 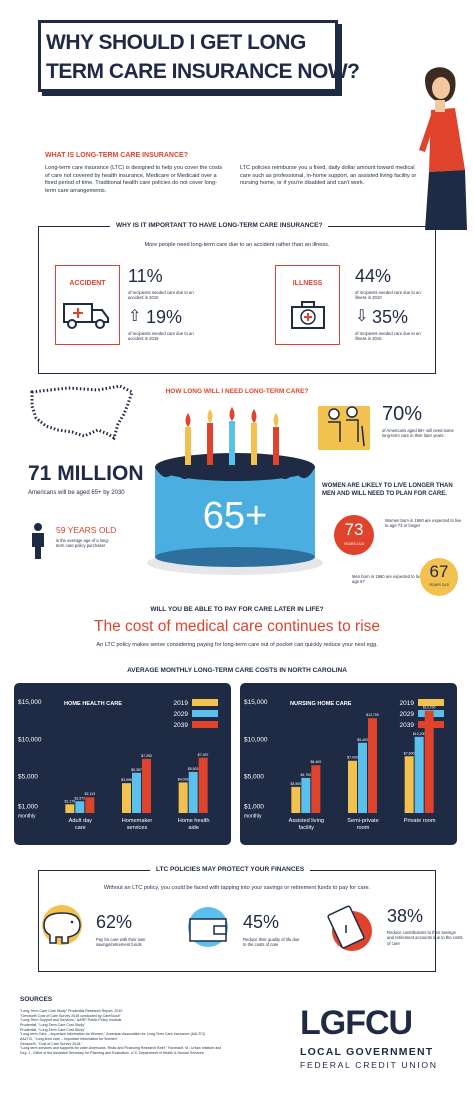 What do you see at coordinates (405, 916) in the screenshot?
I see `protect-stat-3: 38%` at bounding box center [405, 916].